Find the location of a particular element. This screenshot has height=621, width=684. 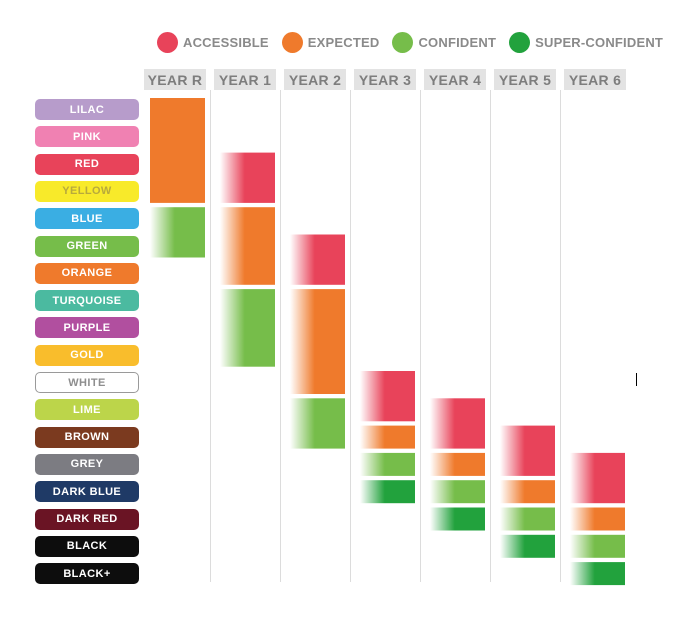

legend-item-accessible: ACCESSIBLE is located at coordinates (213, 42).